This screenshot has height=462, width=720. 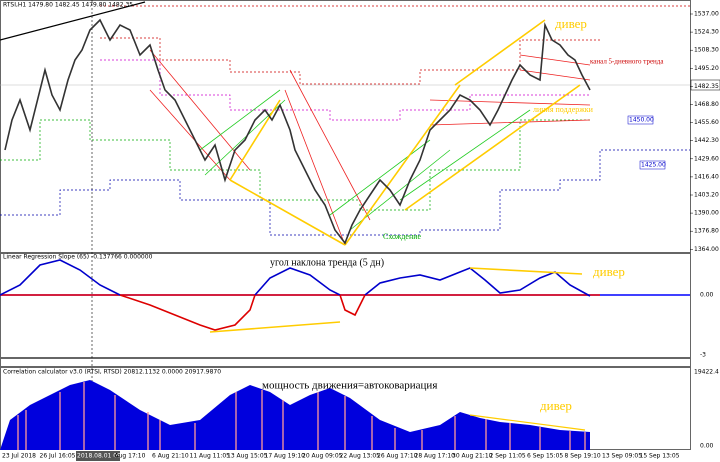 What do you see at coordinates (130, 456) in the screenshot?
I see `time-label: Aug 17:10` at bounding box center [130, 456].